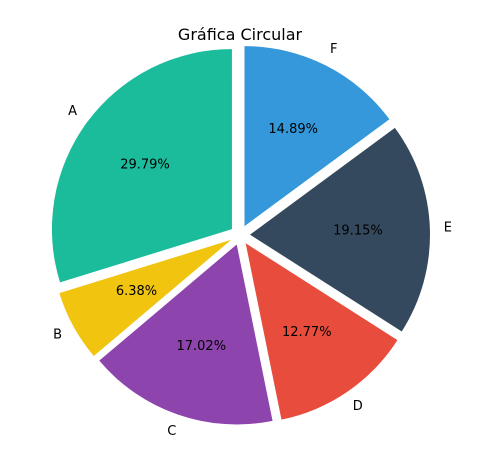 Image resolution: width=482 pixels, height=451 pixels. Describe the element at coordinates (171, 431) in the screenshot. I see `category-label-c: C` at that location.